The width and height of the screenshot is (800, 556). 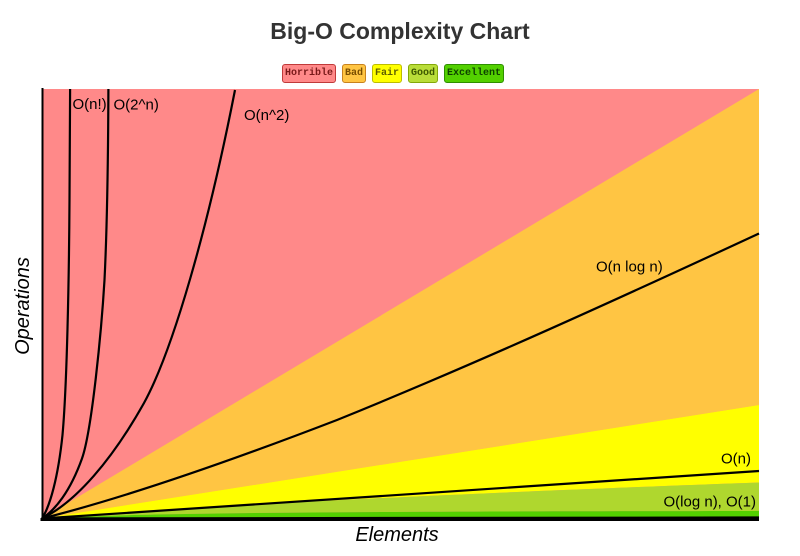 I want to click on svg-text: O(n!), so click(x=90, y=104).